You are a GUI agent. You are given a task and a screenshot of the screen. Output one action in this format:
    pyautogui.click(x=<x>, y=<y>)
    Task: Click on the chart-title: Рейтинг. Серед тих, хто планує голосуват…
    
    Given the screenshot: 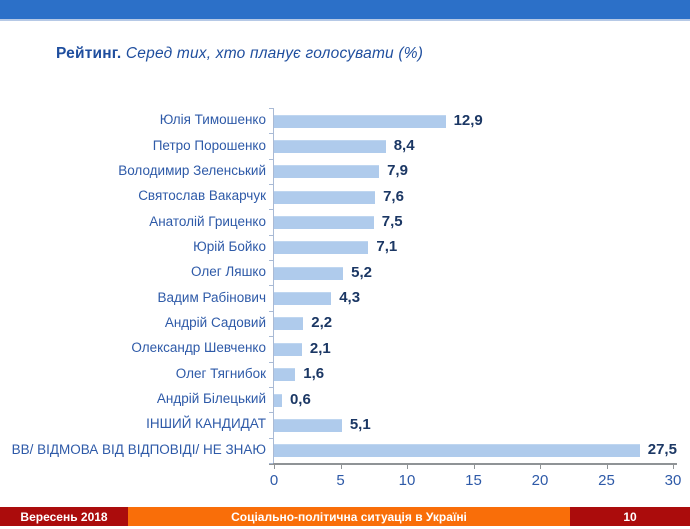 What is the action you would take?
    pyautogui.click(x=239, y=54)
    